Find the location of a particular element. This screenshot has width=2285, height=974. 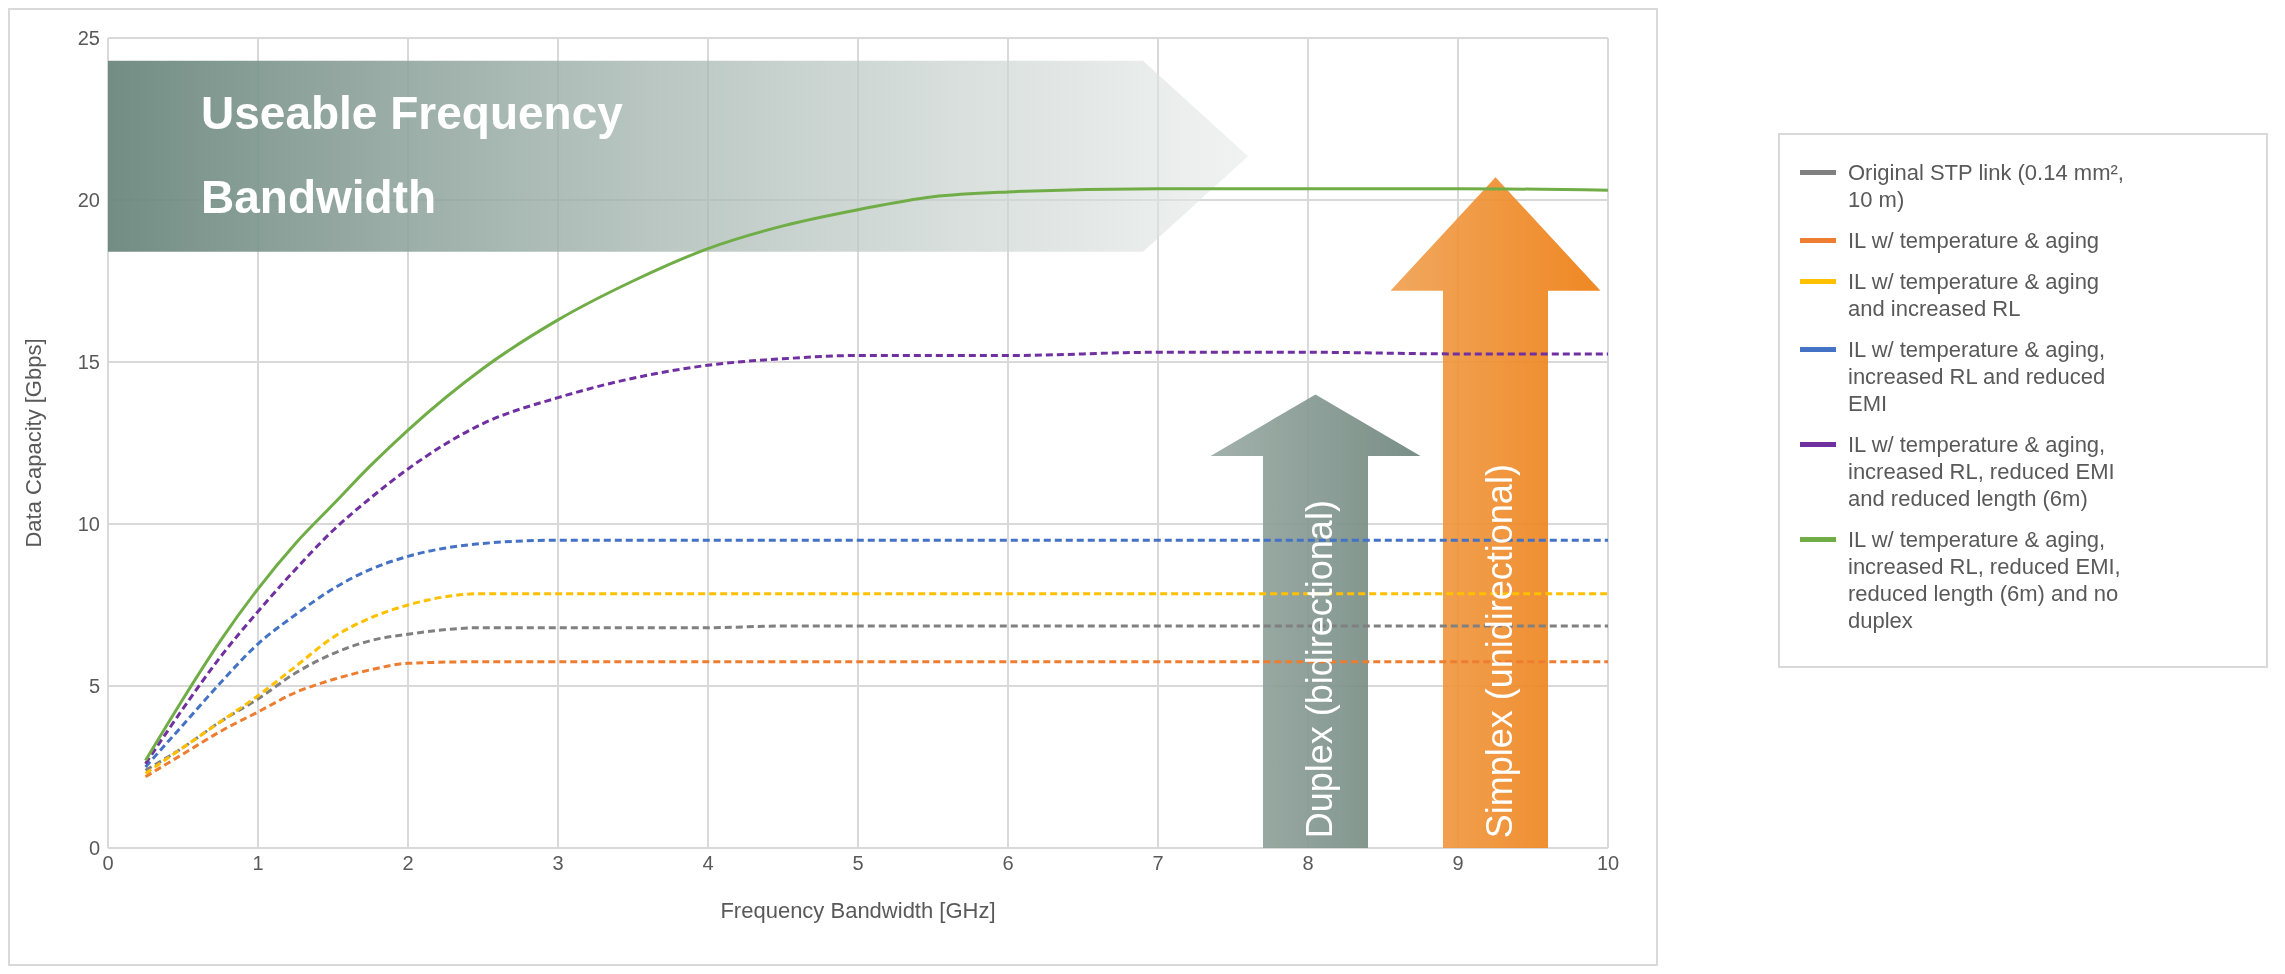

annotation: Simplex (unidirectional) is located at coordinates (1499, 651).